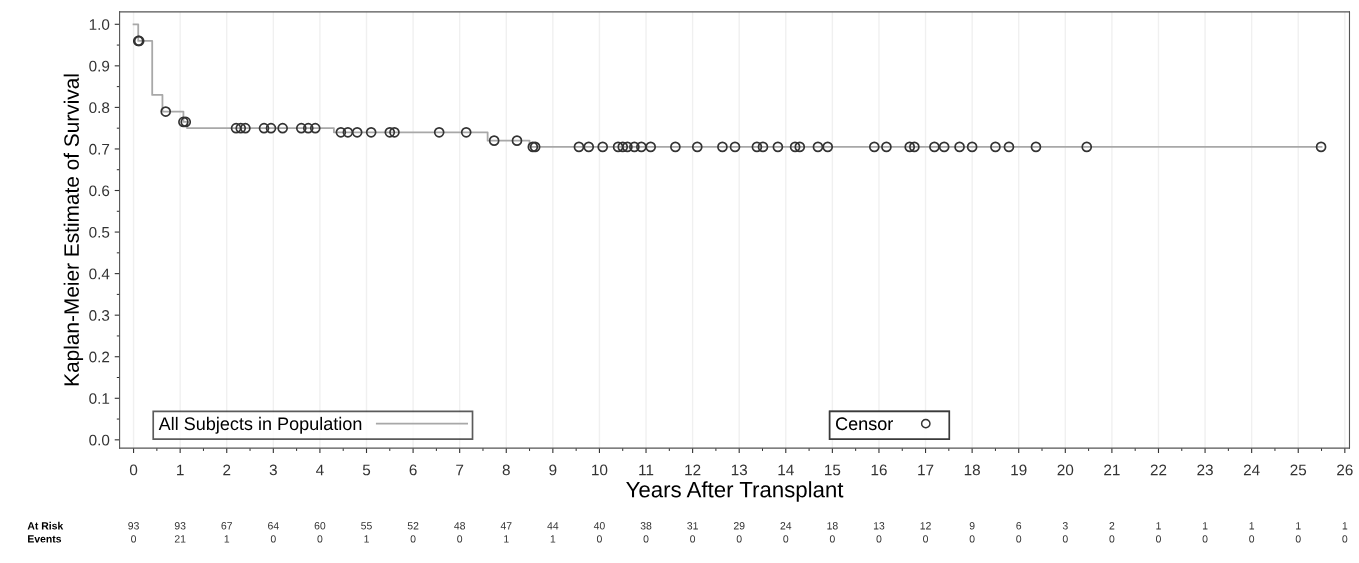 Image resolution: width=1359 pixels, height=563 pixels. I want to click on text: 48, so click(460, 526).